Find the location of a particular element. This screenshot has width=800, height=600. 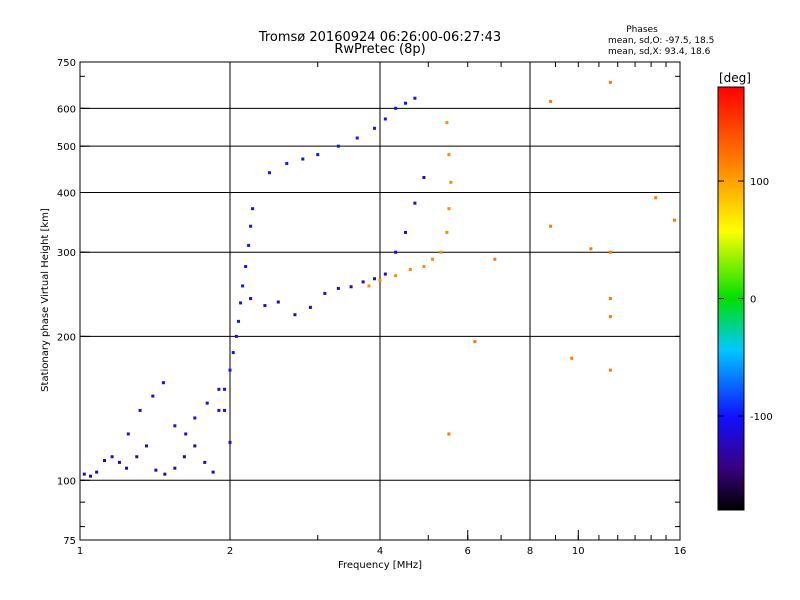

y-tick-label: 750 is located at coordinates (66, 63).